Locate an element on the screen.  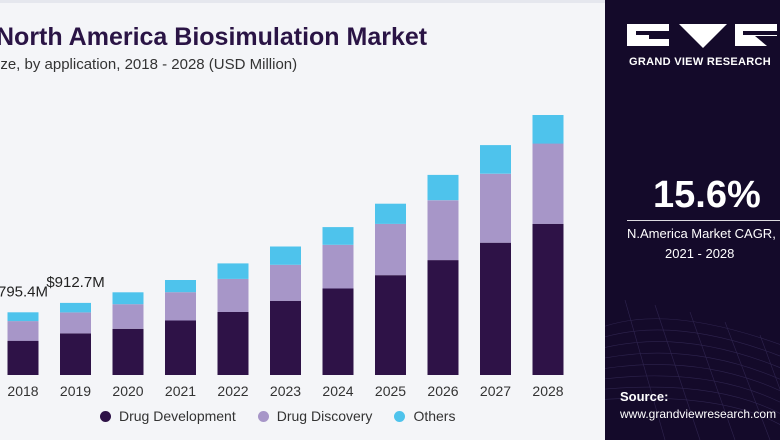
chart-title: North America Biosimulation Market is located at coordinates (214, 37).